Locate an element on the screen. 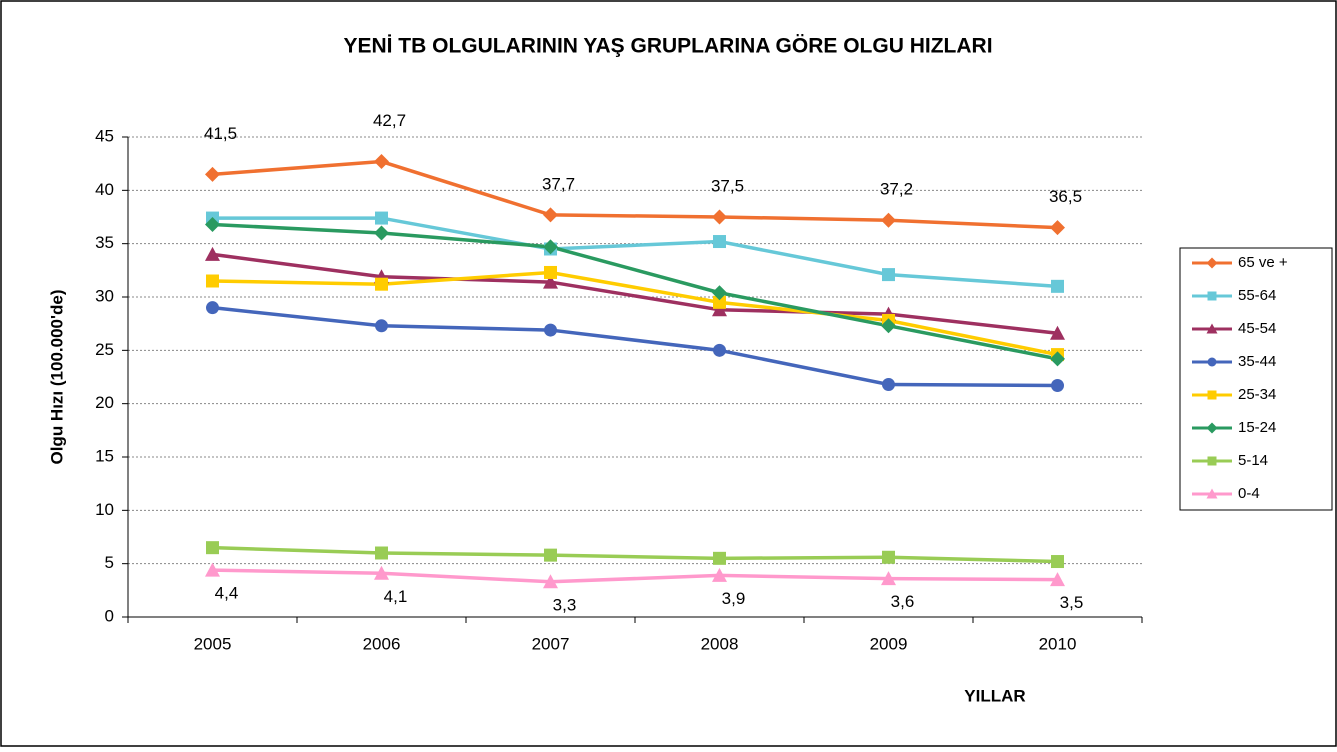  data-label: 37,7 is located at coordinates (558, 183).